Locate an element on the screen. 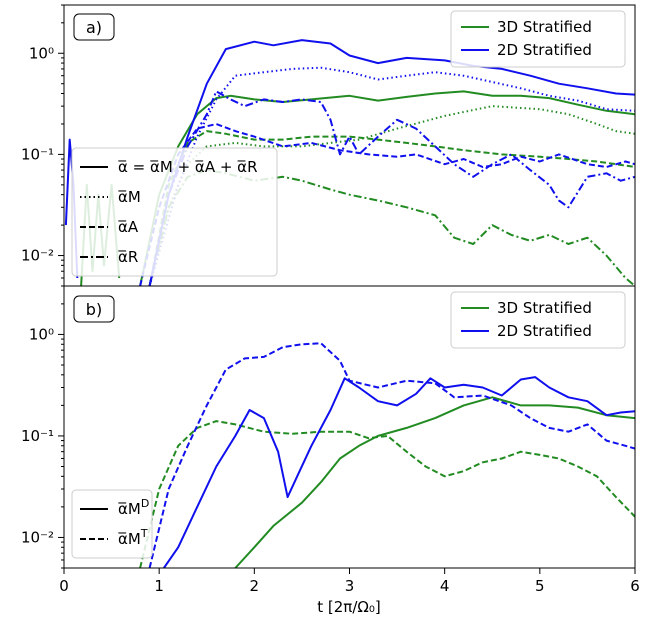 This screenshot has height=623, width=663. x-tick-label: 0 is located at coordinates (64, 586).